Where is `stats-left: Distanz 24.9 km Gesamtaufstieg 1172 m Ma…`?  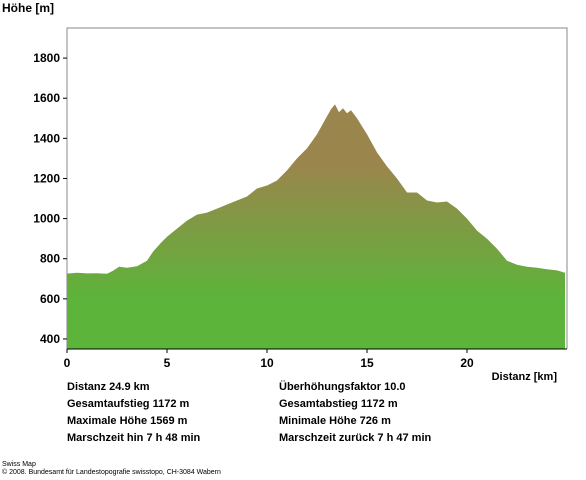 stats-left: Distanz 24.9 km Gesamtaufstieg 1172 m Ma… is located at coordinates (133, 413).